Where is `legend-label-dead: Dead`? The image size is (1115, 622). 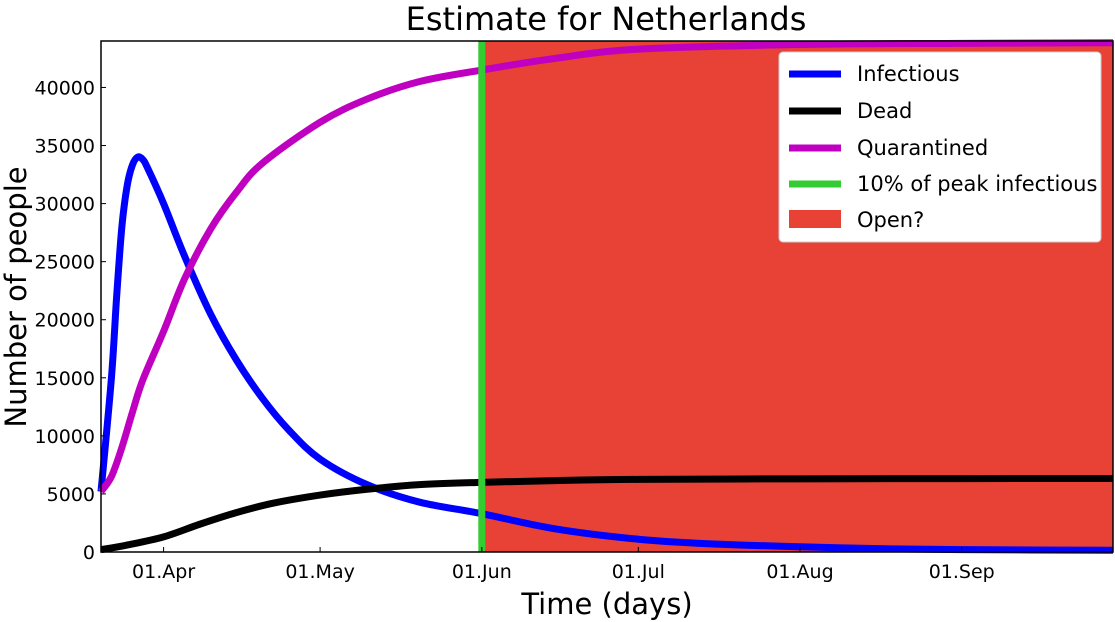
legend-label-dead: Dead is located at coordinates (884, 111).